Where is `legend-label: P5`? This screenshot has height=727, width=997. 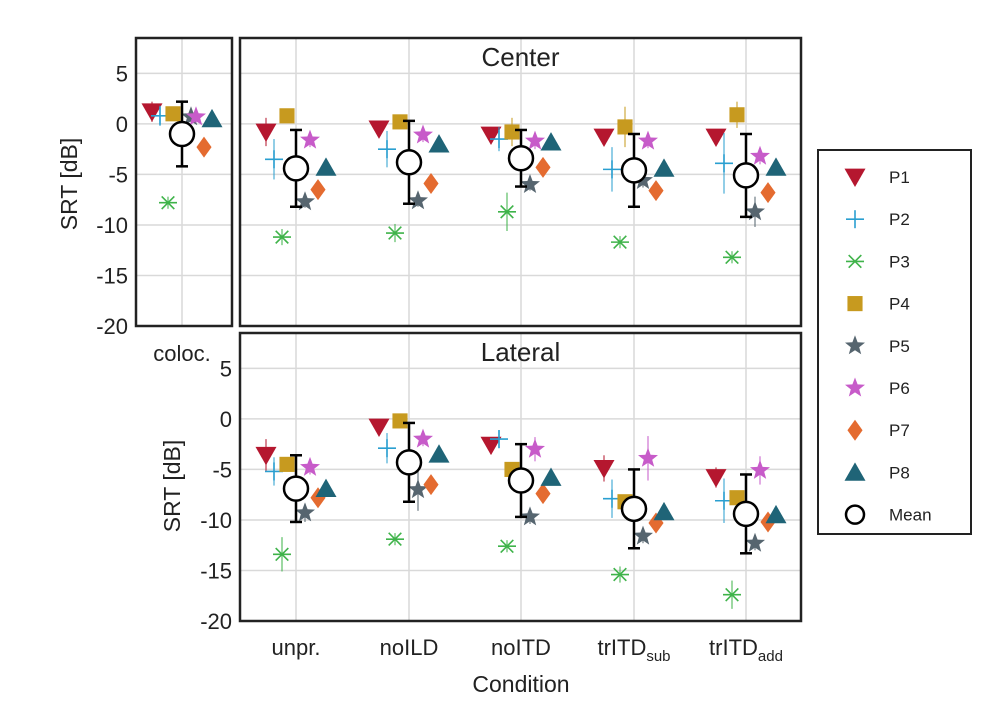 legend-label: P5 is located at coordinates (899, 346).